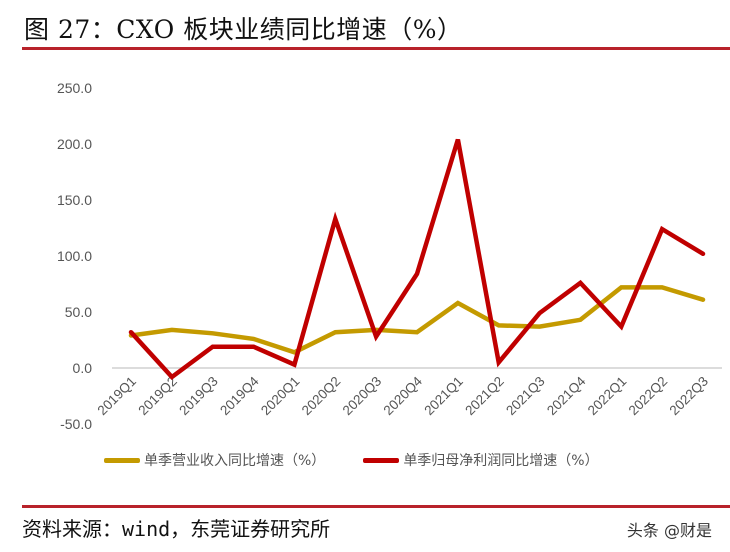  I want to click on chart-title: 图 27：CXO 板块业绩同比增速（%）, so click(243, 29).